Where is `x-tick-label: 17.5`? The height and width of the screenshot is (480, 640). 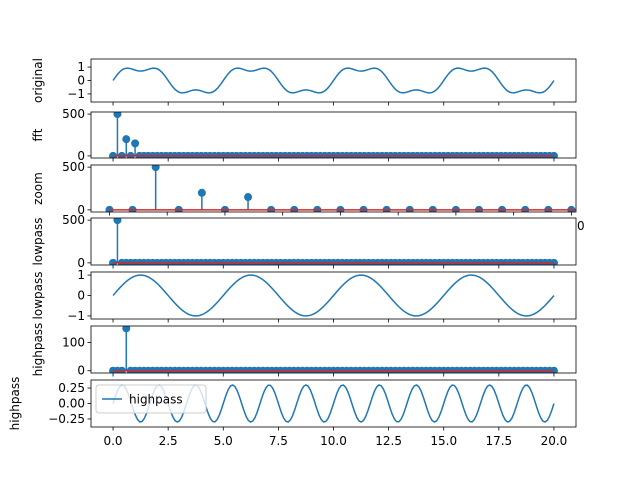 x-tick-label: 17.5 is located at coordinates (498, 441).